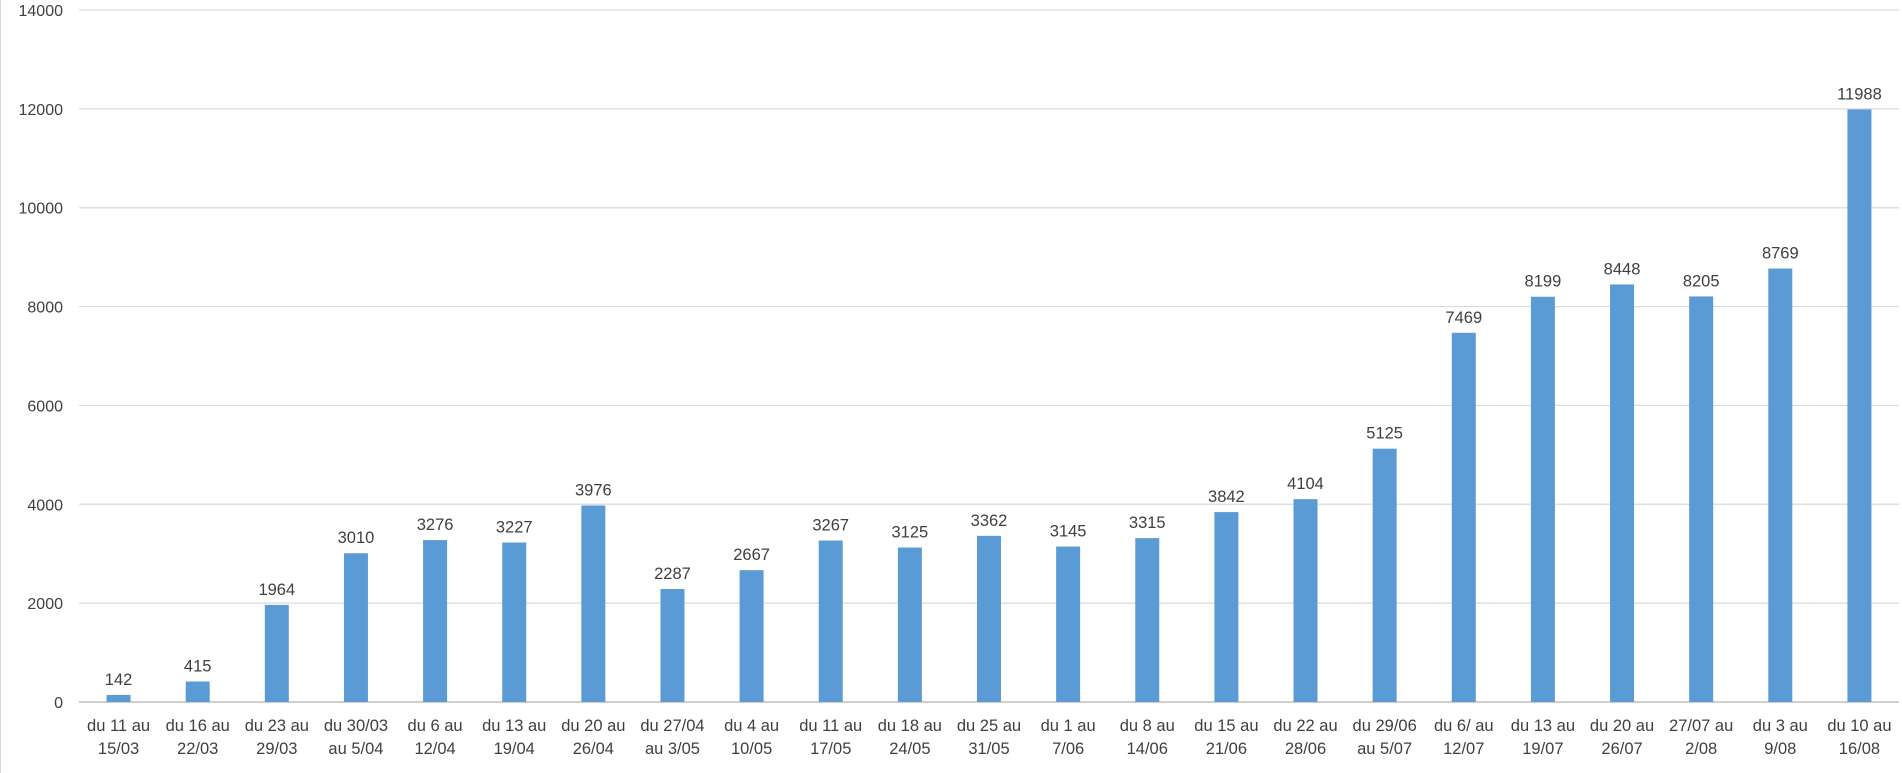 Image resolution: width=1902 pixels, height=773 pixels. I want to click on x-tick-label: du 6 au, so click(435, 726).